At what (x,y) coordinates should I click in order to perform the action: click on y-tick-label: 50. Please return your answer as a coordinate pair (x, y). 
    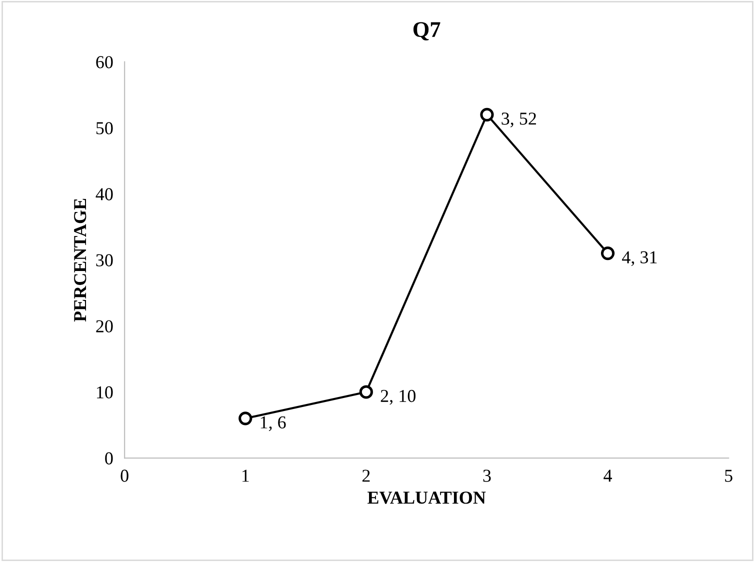
    Looking at the image, I should click on (104, 128).